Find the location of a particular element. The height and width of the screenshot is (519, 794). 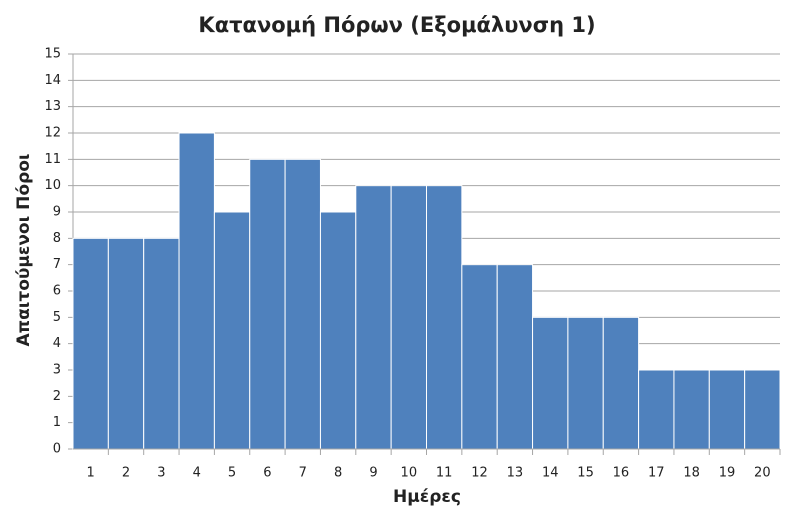

y-tick-label: 7 is located at coordinates (57, 264).